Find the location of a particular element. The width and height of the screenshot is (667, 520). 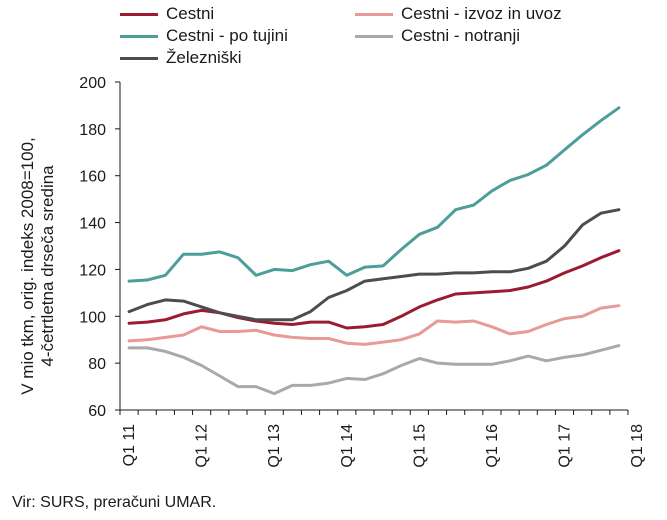

x-tick-label: Q1 17 is located at coordinates (565, 446).